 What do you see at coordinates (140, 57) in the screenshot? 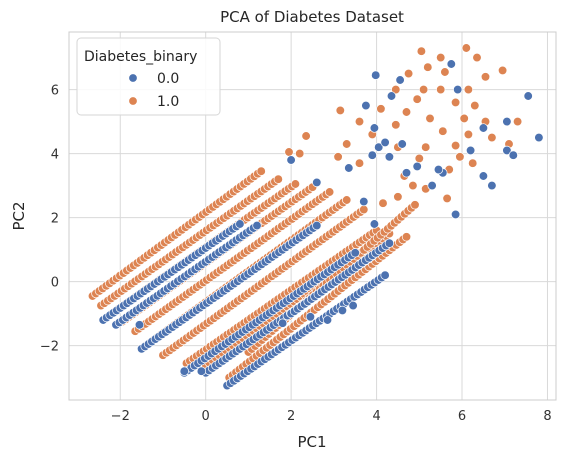
I see `legend-title: Diabetes_binary` at bounding box center [140, 57].